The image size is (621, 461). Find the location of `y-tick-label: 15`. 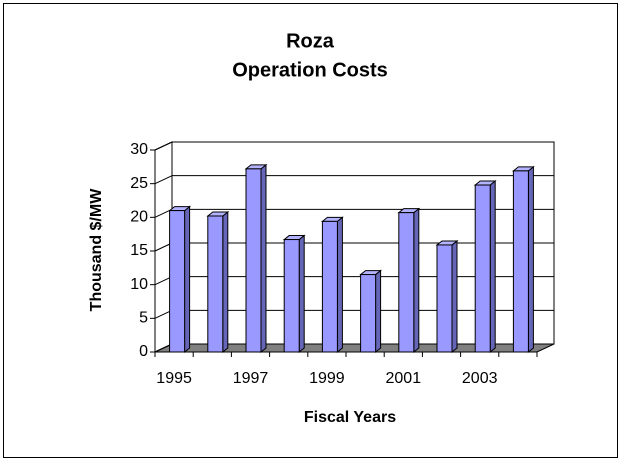

y-tick-label: 15 is located at coordinates (139, 250).